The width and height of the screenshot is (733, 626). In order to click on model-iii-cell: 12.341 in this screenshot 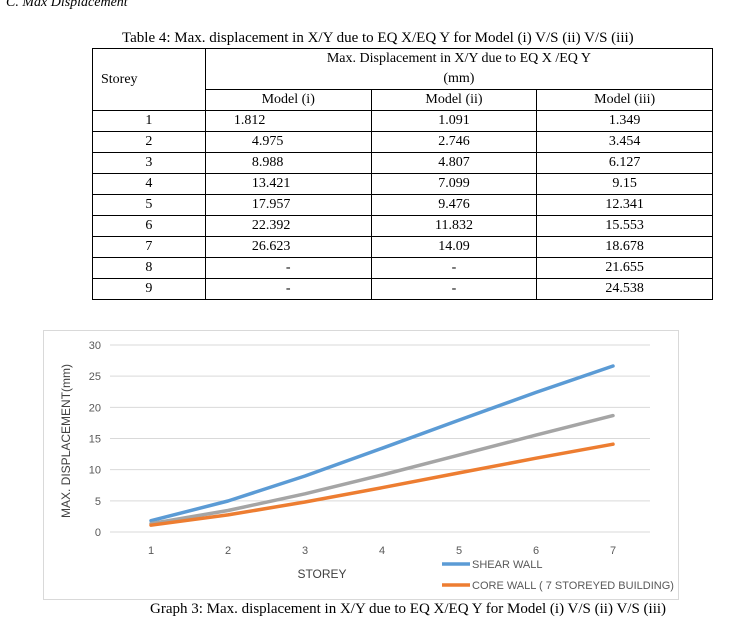, I will do `click(624, 205)`.